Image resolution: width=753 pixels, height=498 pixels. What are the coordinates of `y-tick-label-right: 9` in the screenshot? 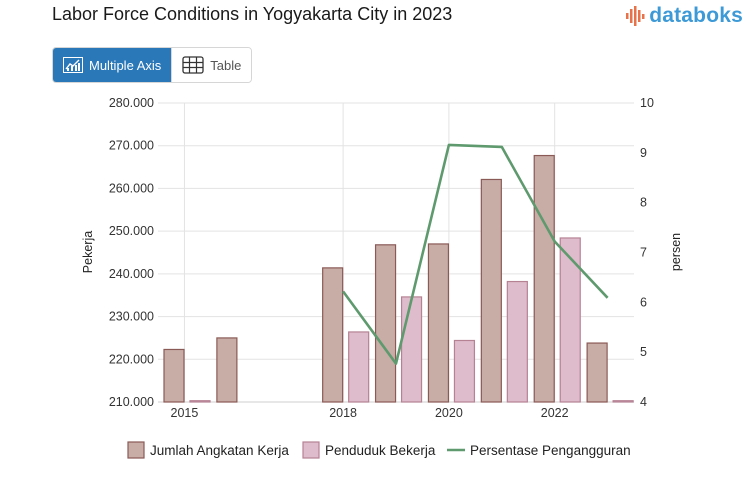 It's located at (643, 153).